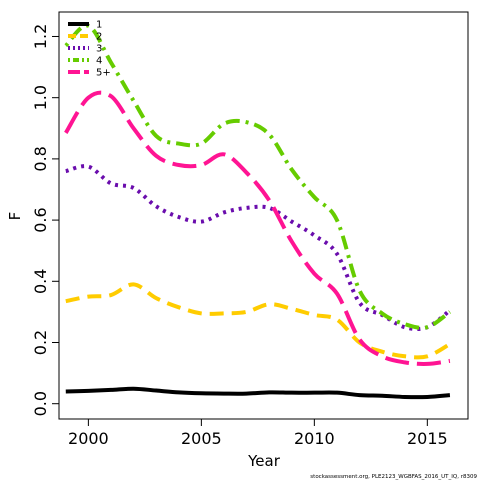 This screenshot has height=480, width=480. I want to click on x-tick-label: 2015, so click(427, 438).